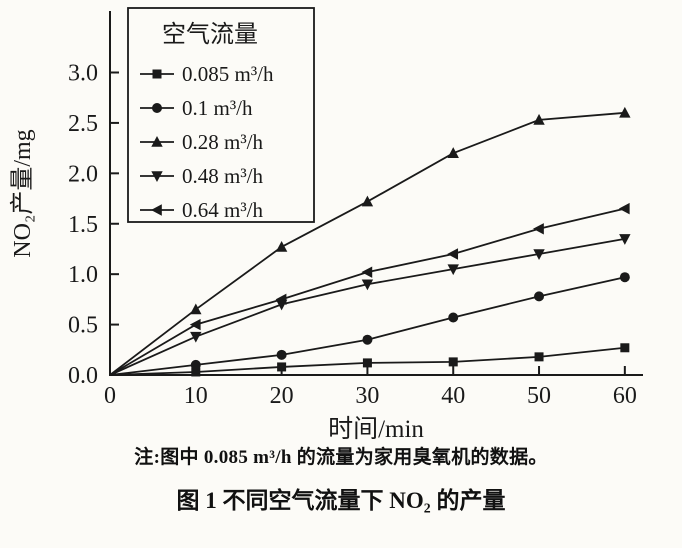 Image resolution: width=682 pixels, height=548 pixels. I want to click on svg-text: 30, so click(367, 396).